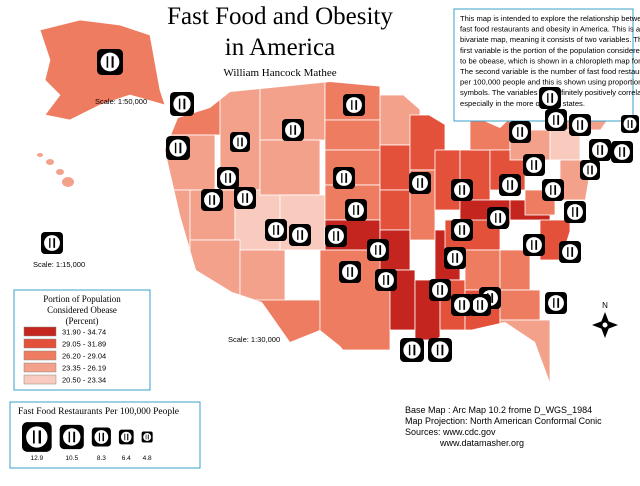 The width and height of the screenshot is (640, 486). What do you see at coordinates (121, 101) in the screenshot?
I see `scale-label: Scale: 1:50,000` at bounding box center [121, 101].